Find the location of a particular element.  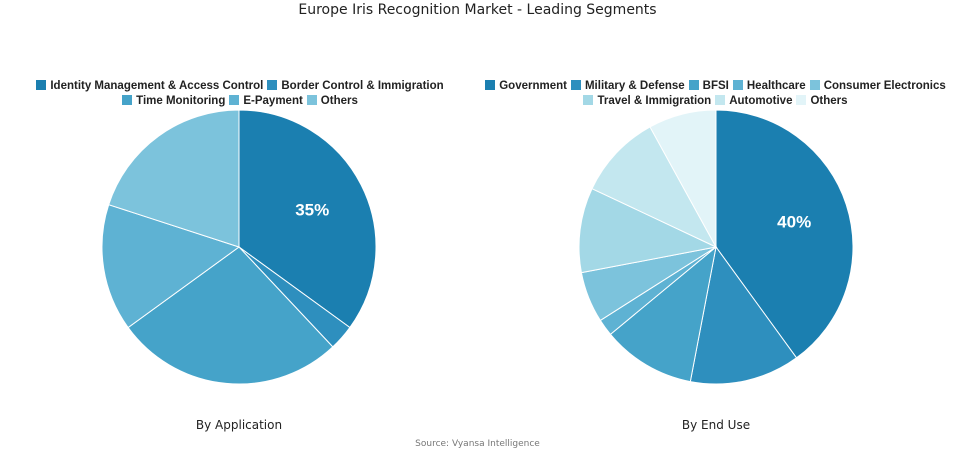

legend-label: Border Control & Immigration is located at coordinates (362, 86).